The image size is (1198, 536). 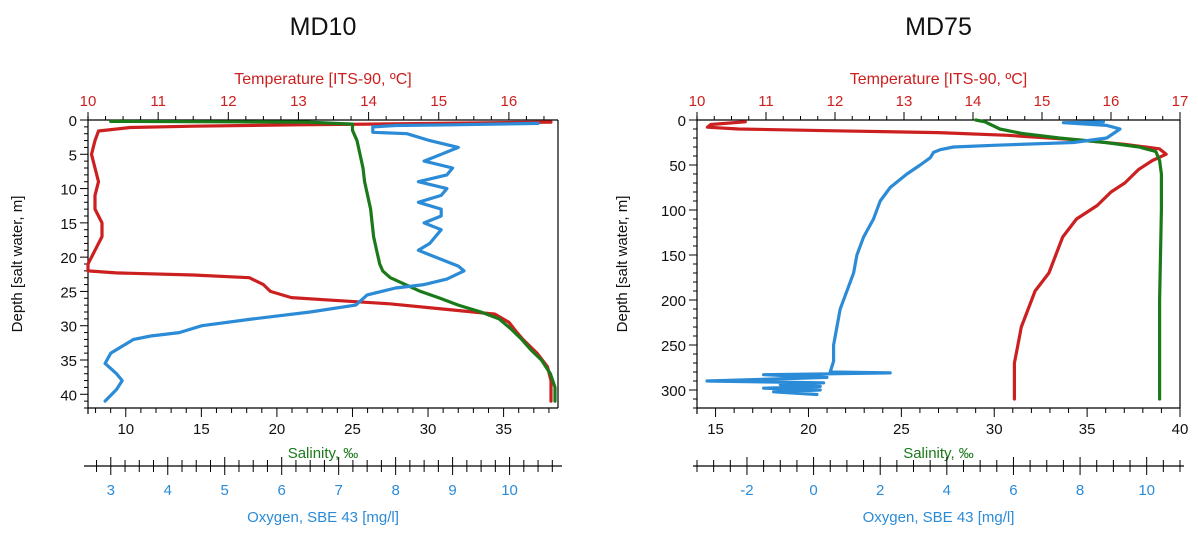 I want to click on oxygen-tick-label: 2, so click(x=880, y=490).